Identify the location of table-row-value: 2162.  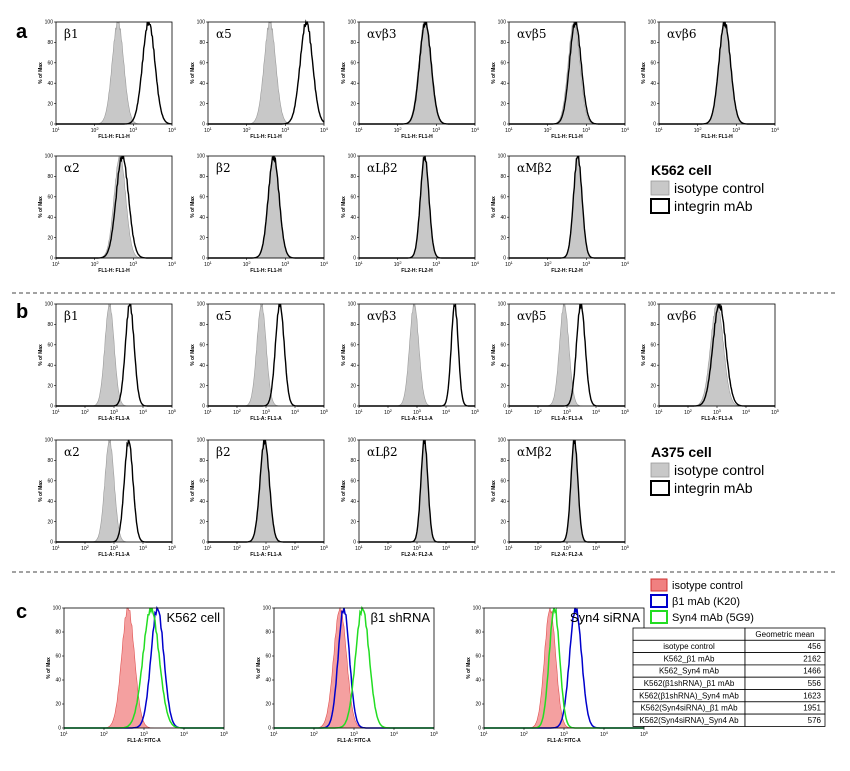
(812, 658).